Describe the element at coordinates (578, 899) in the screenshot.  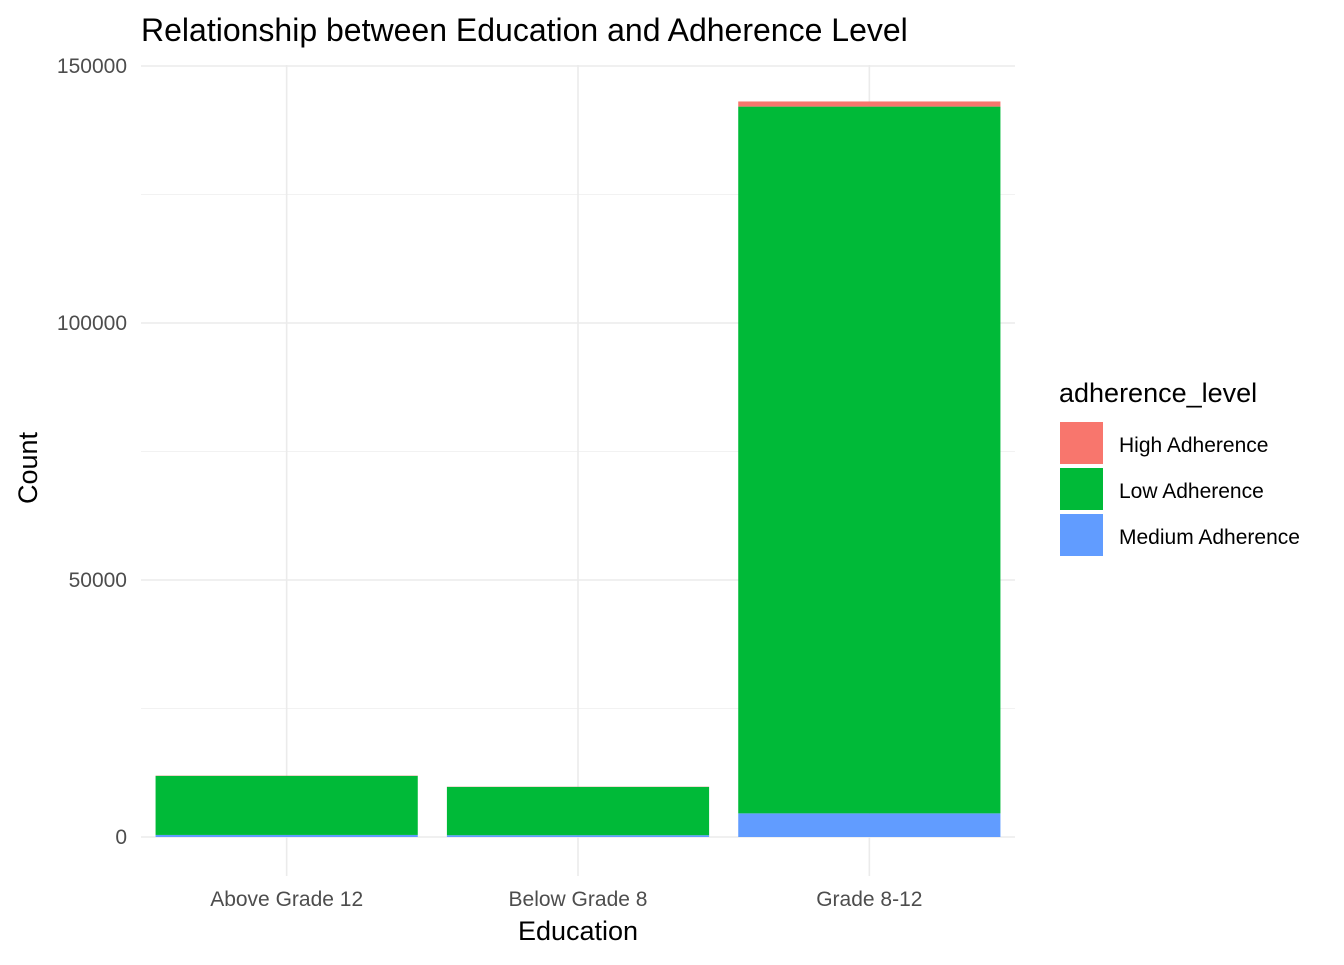
I see `x-tick-label: Below Grade 8` at that location.